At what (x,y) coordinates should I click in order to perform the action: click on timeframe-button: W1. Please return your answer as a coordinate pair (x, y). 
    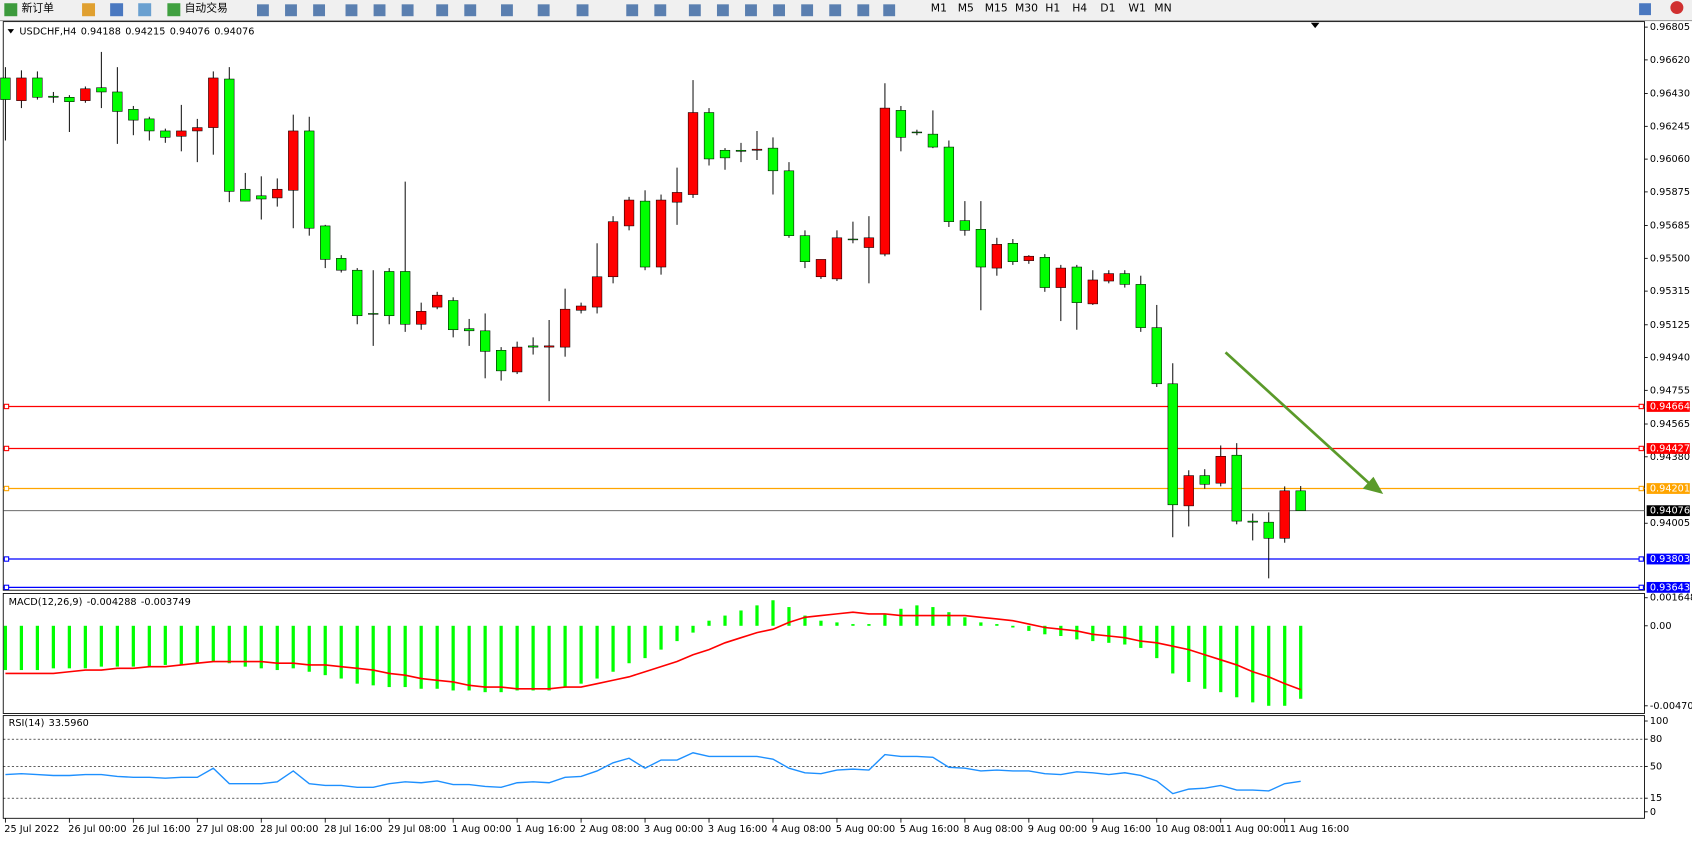
    Looking at the image, I should click on (1137, 8).